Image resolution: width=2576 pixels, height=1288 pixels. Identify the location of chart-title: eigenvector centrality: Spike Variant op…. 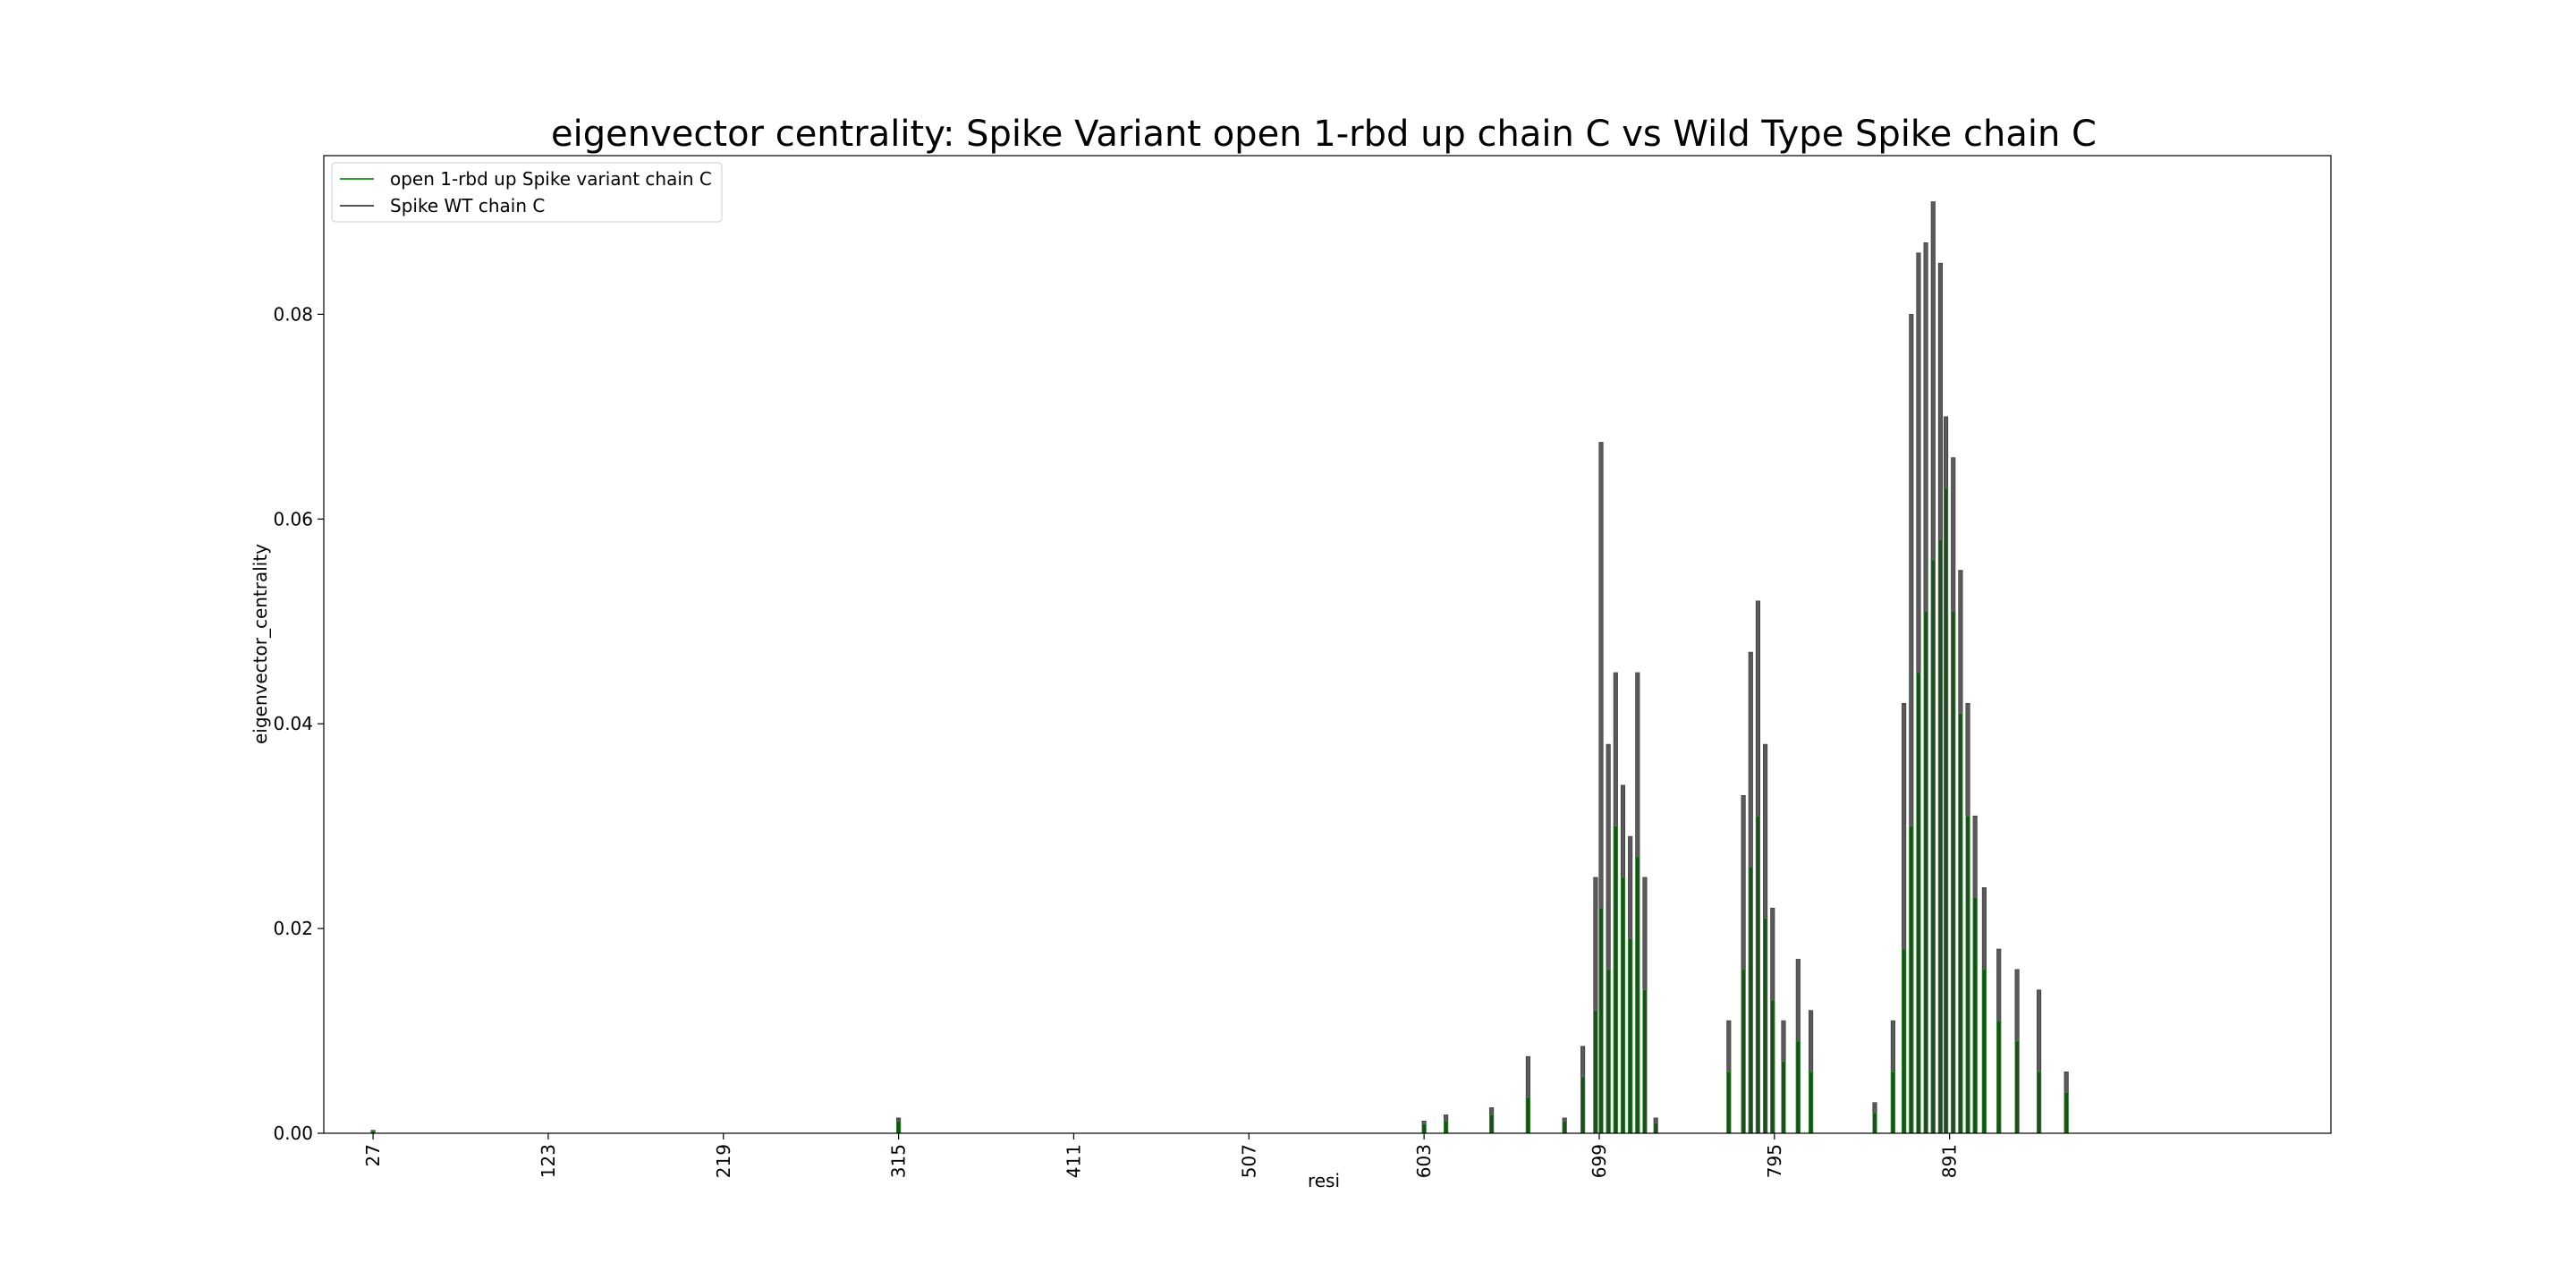
(1324, 134).